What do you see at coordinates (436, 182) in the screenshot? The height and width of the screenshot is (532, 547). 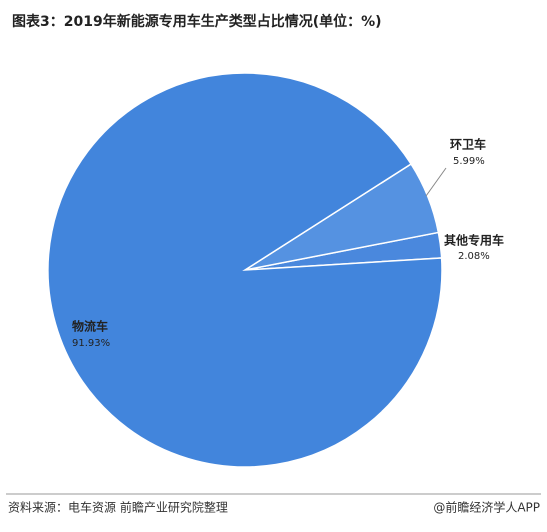 I see `leader-line` at bounding box center [436, 182].